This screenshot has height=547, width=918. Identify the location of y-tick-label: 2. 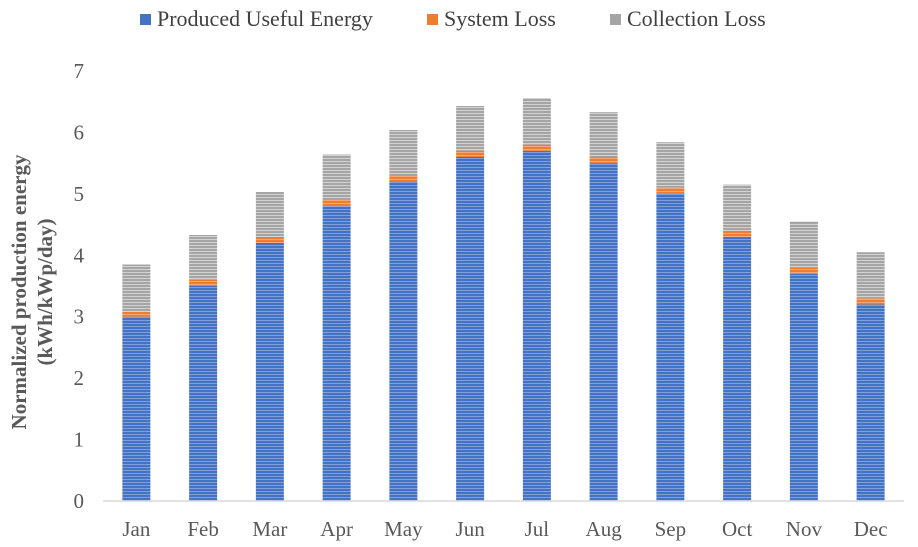
(79, 378).